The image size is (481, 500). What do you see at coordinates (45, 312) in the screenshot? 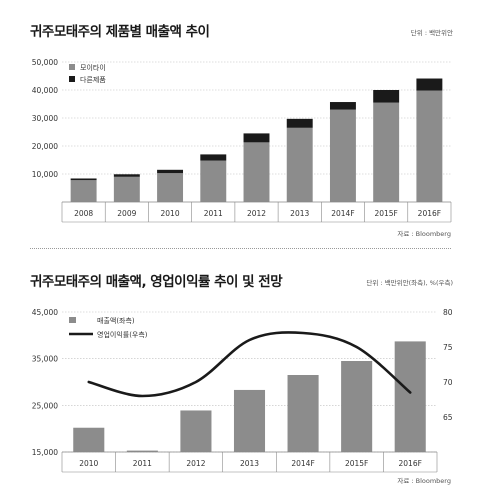
I see `chart2-ytick-left-label: 45,000` at bounding box center [45, 312].